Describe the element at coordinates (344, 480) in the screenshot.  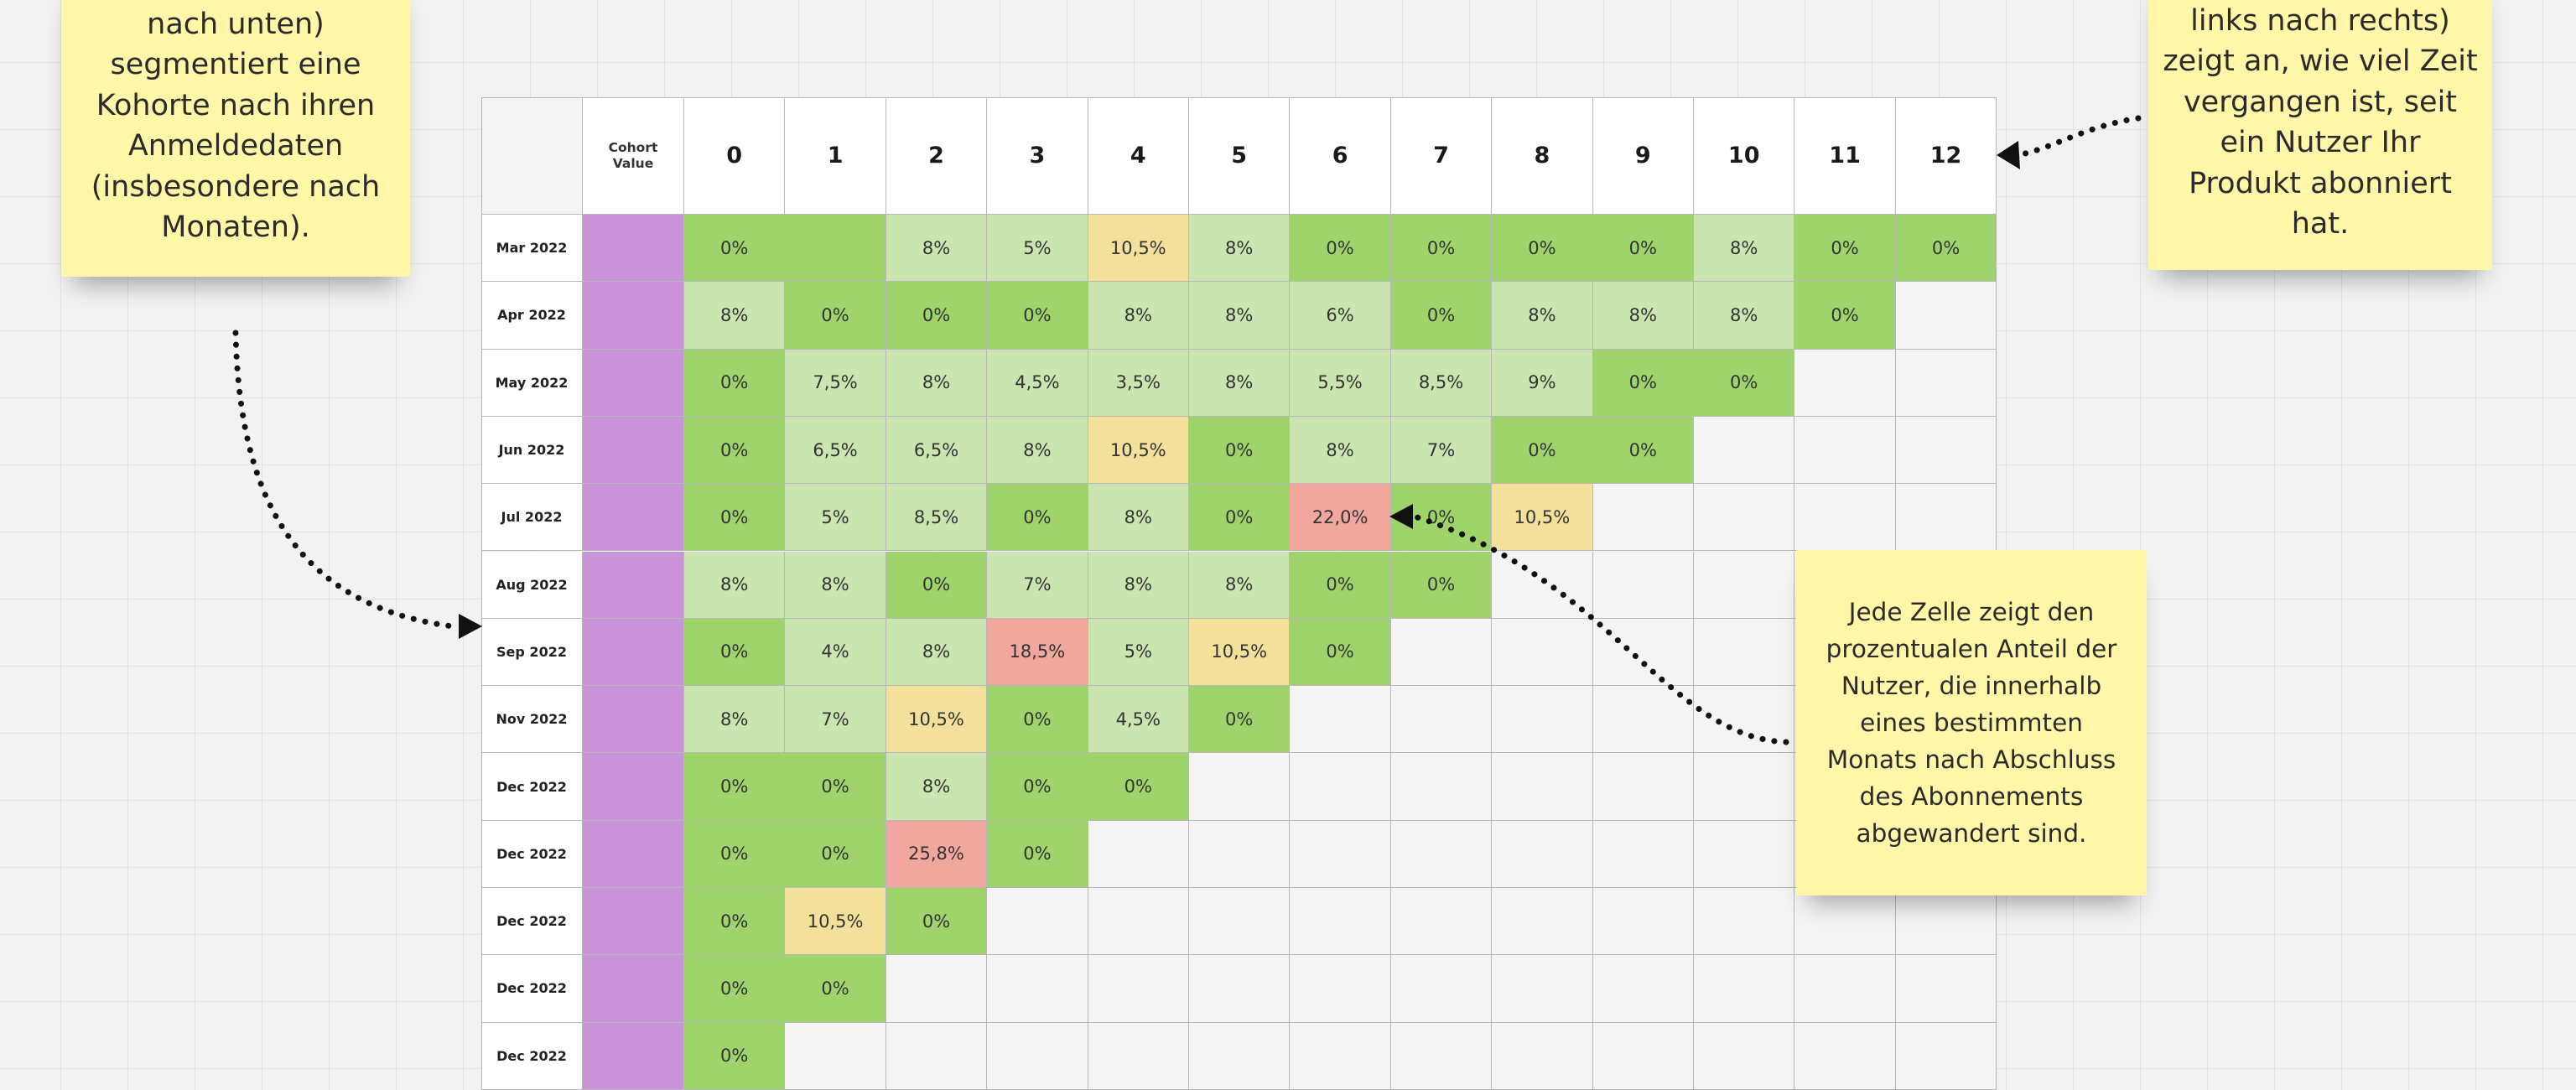
I see `connector-rows-to-table` at that location.